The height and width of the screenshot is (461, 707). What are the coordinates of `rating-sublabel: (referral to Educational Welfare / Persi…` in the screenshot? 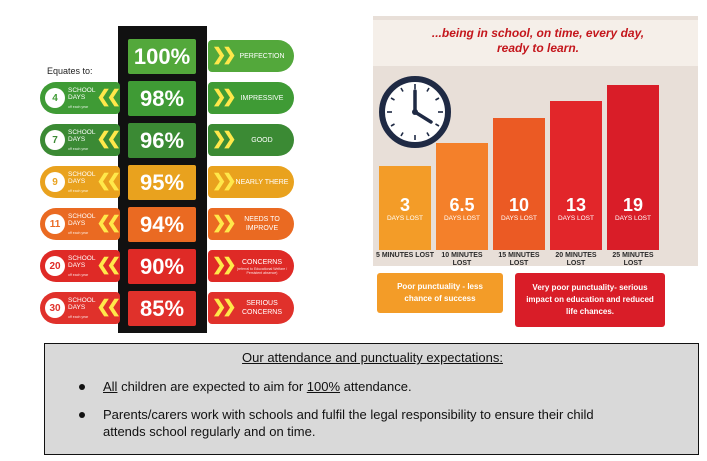 It's located at (262, 270).